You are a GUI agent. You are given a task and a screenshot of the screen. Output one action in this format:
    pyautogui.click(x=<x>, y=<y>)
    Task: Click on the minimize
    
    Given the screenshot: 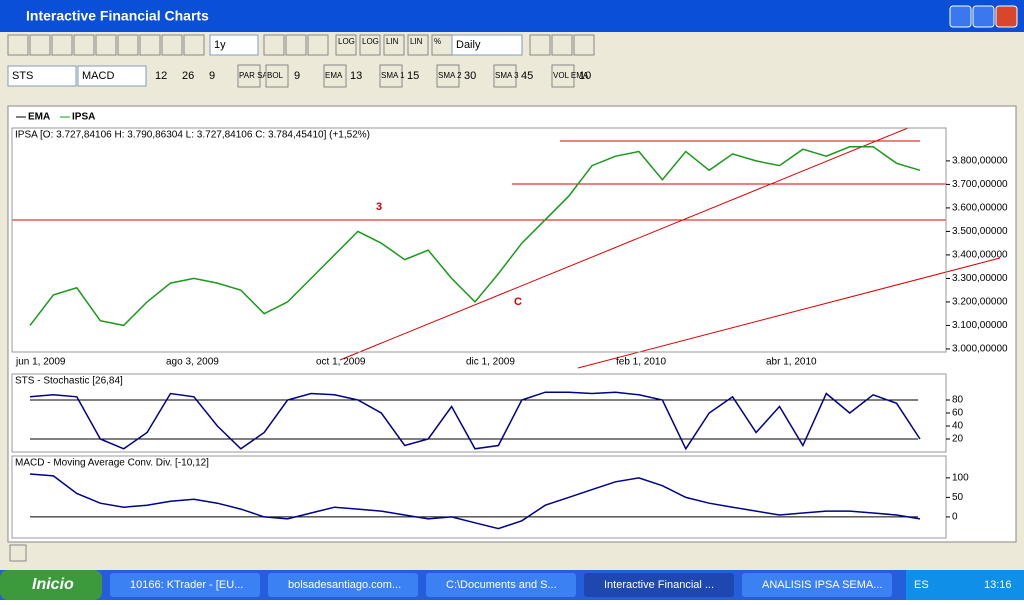 What is the action you would take?
    pyautogui.click(x=960, y=16)
    